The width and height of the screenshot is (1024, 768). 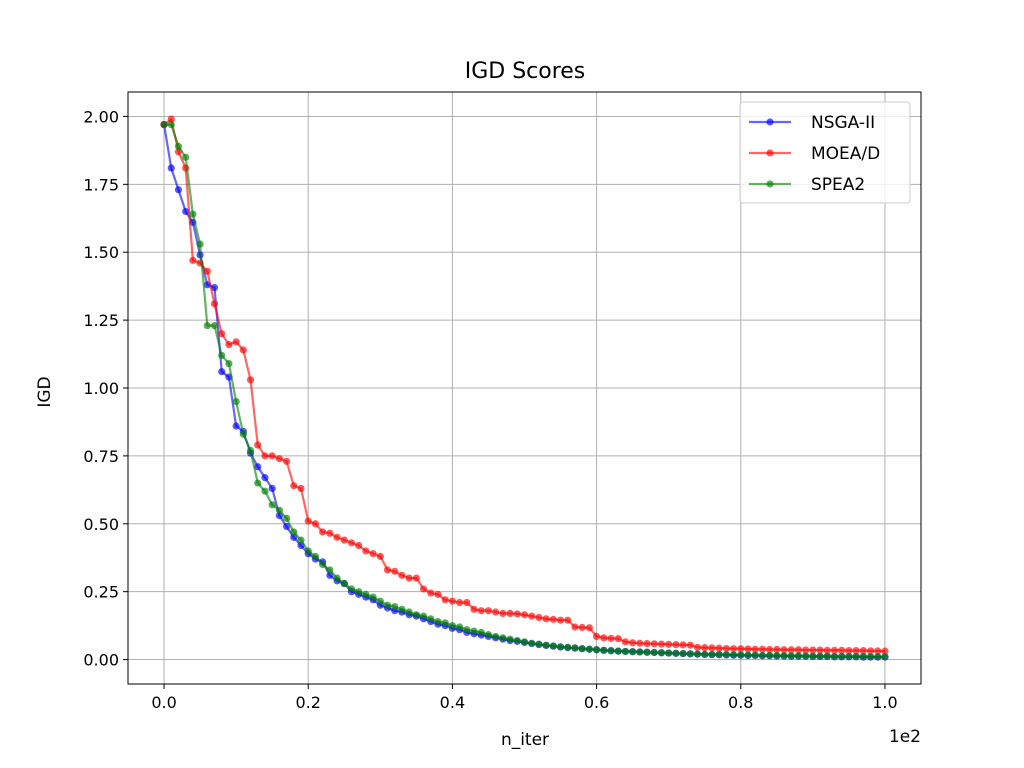 What do you see at coordinates (101, 660) in the screenshot?
I see `y-tick-label: 0.00` at bounding box center [101, 660].